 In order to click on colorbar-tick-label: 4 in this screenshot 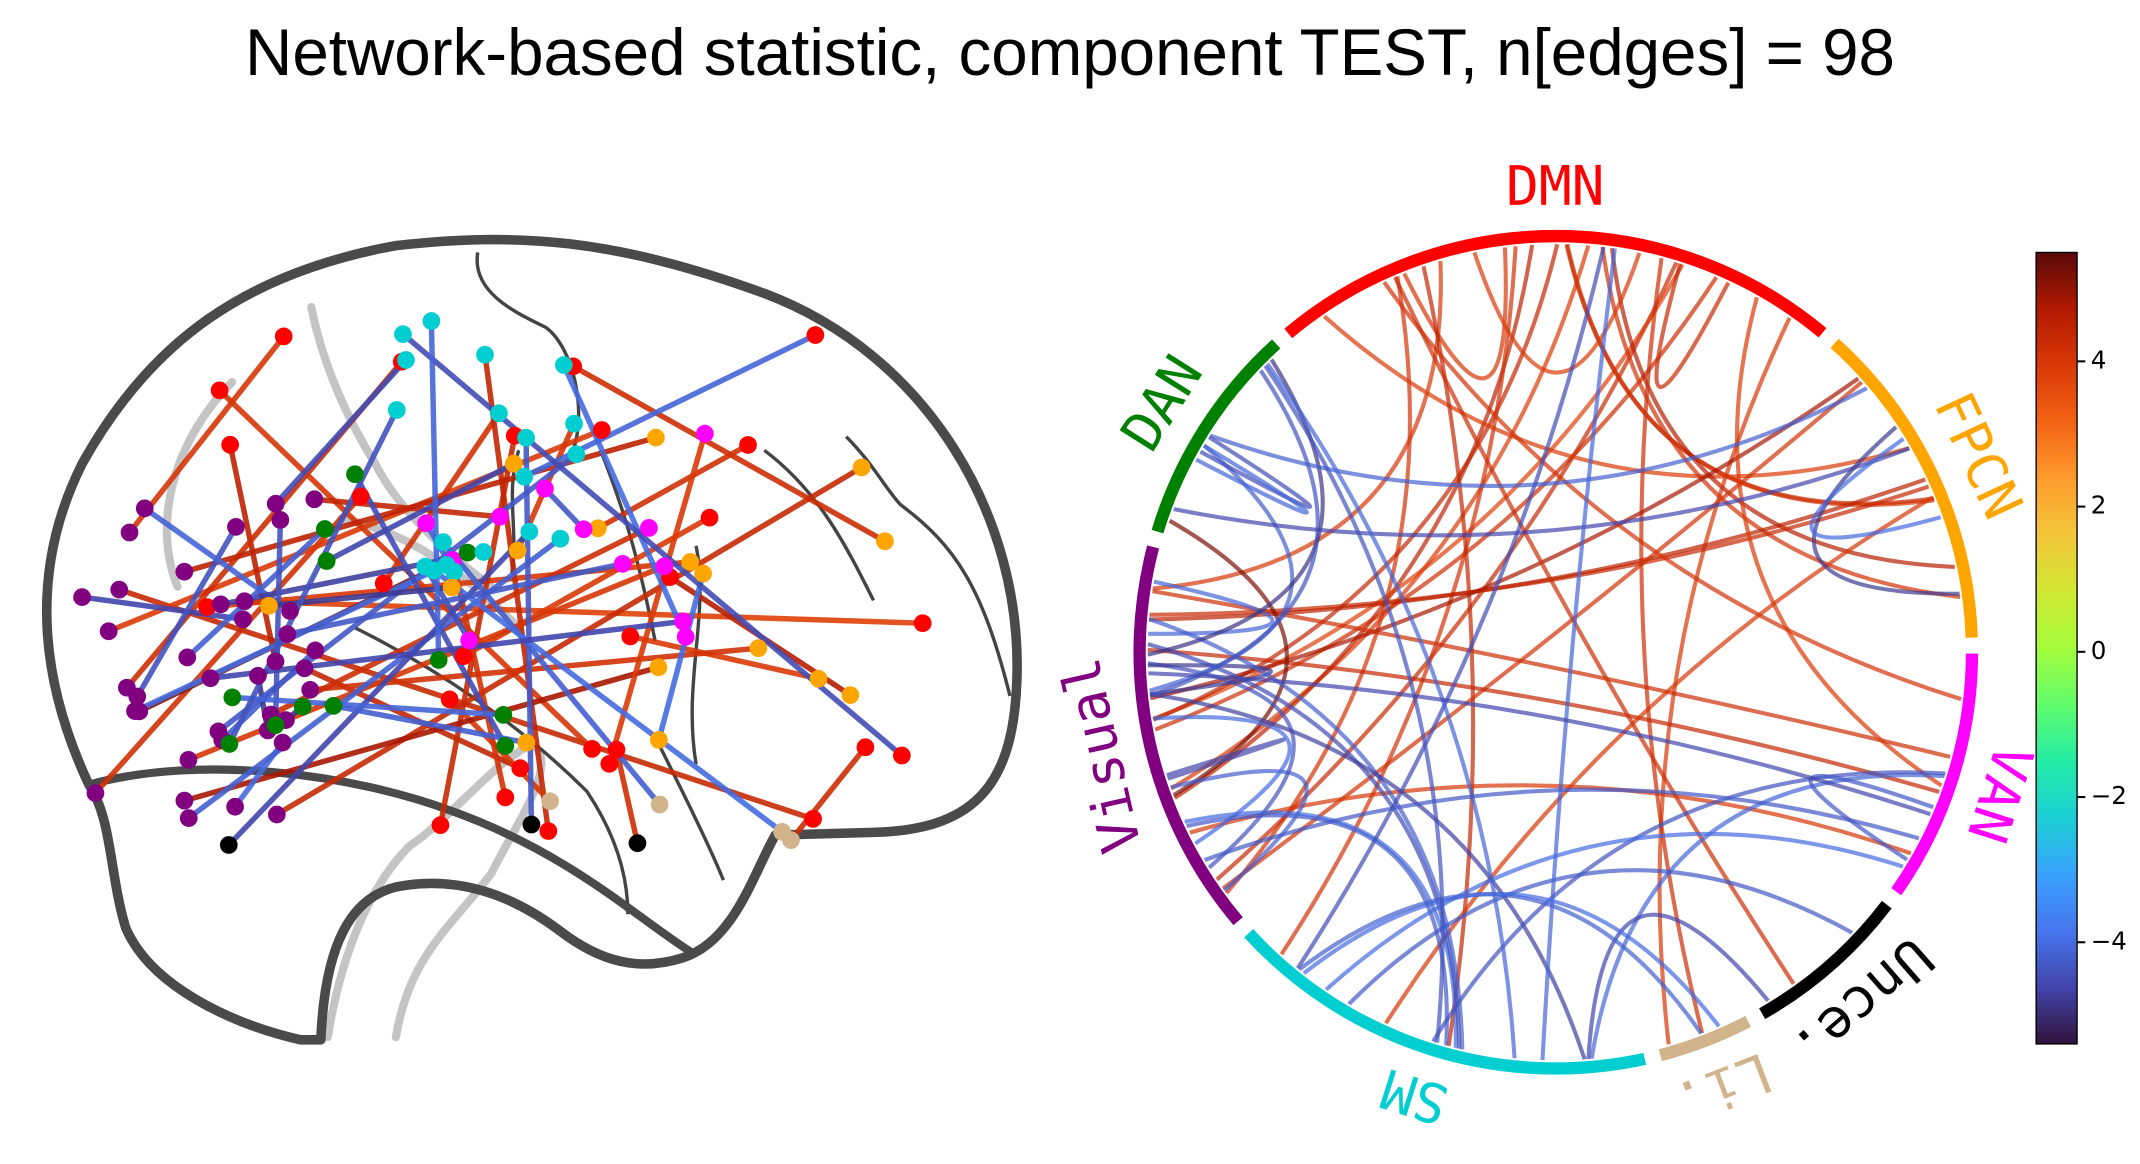, I will do `click(2099, 359)`.